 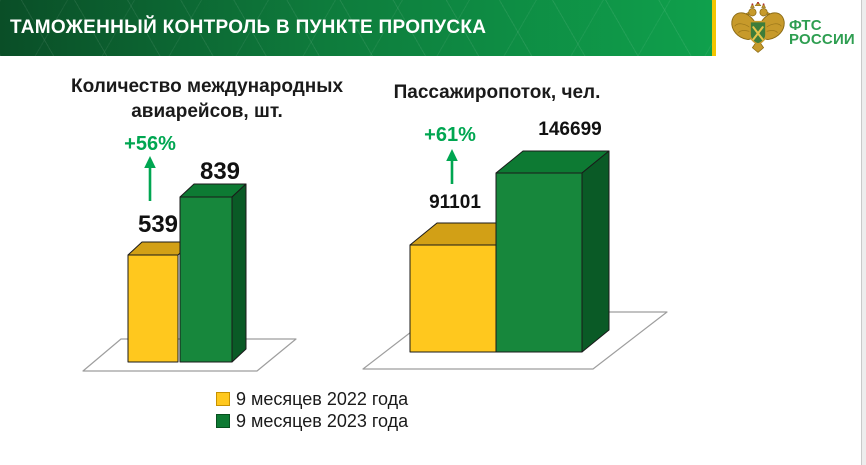 I want to click on page-title: ТАМОЖЕННЫЙ КОНТРОЛЬ В ПУНКТЕ ПРОПУСКА, so click(x=248, y=27).